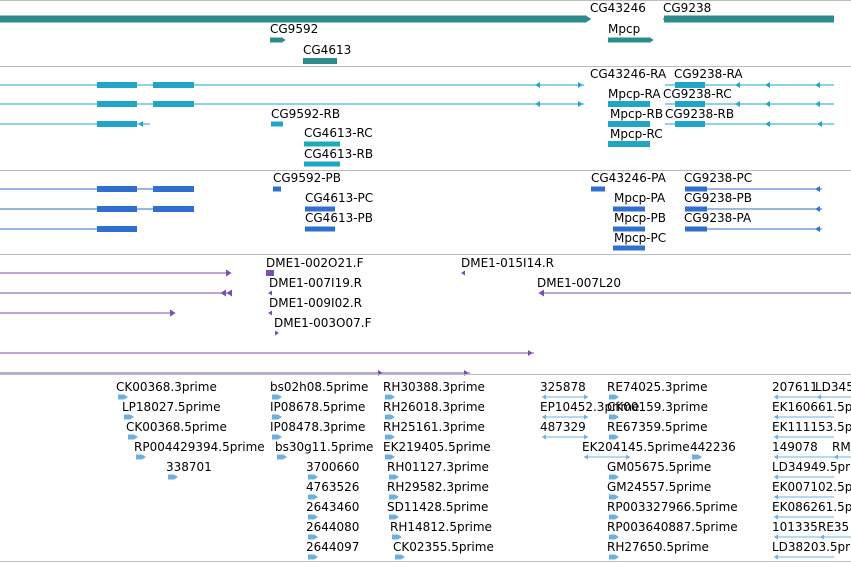  Describe the element at coordinates (590, 407) in the screenshot. I see `feature-label: EP10452.3prime` at that location.